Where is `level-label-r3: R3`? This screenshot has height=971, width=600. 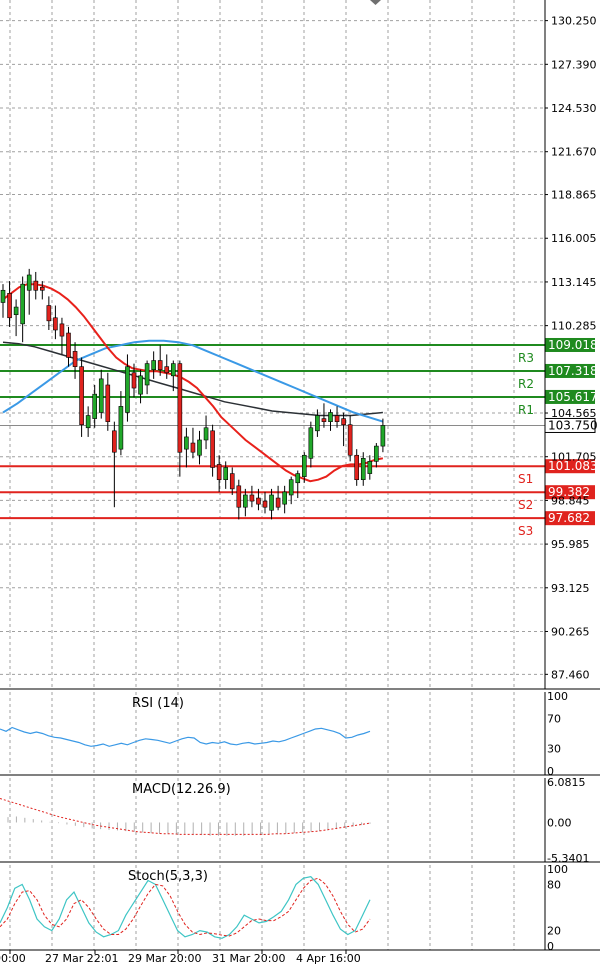
level-label-r3: R3 is located at coordinates (526, 358).